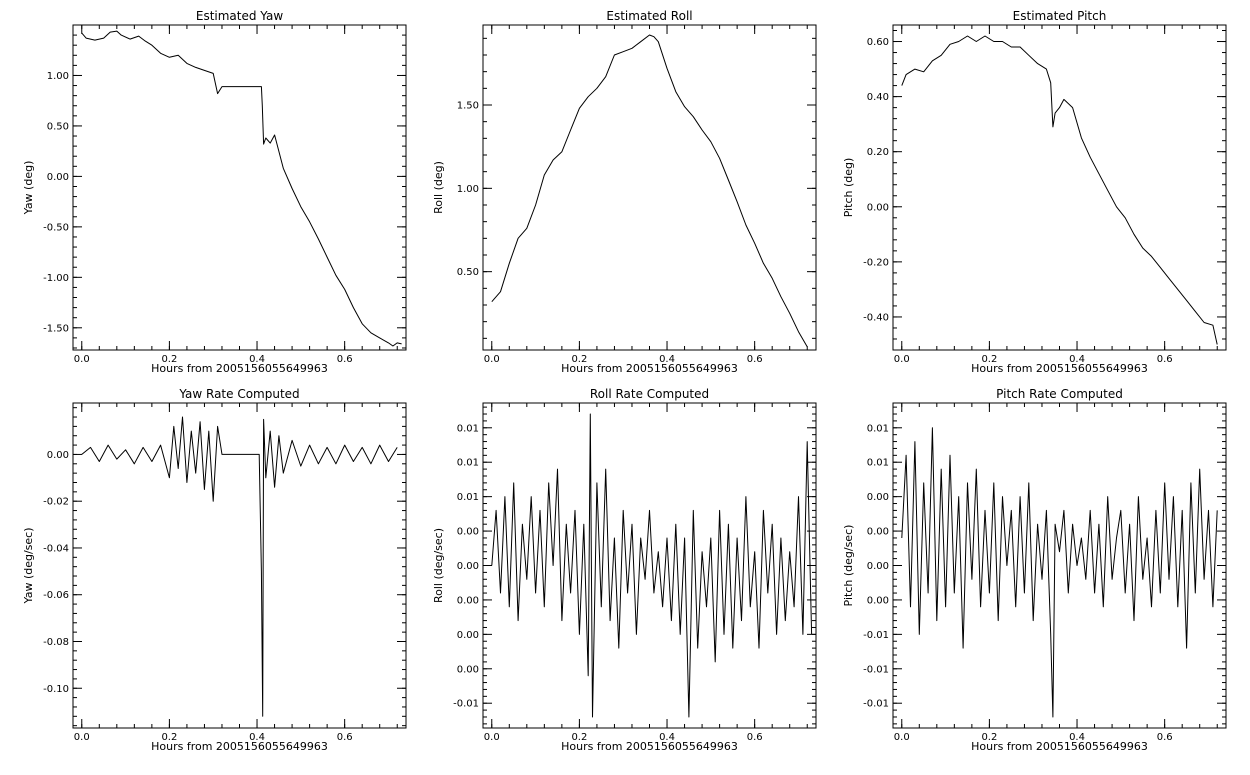 The image size is (1250, 775). Describe the element at coordinates (878, 152) in the screenshot. I see `y-tick-label: 0.20` at that location.